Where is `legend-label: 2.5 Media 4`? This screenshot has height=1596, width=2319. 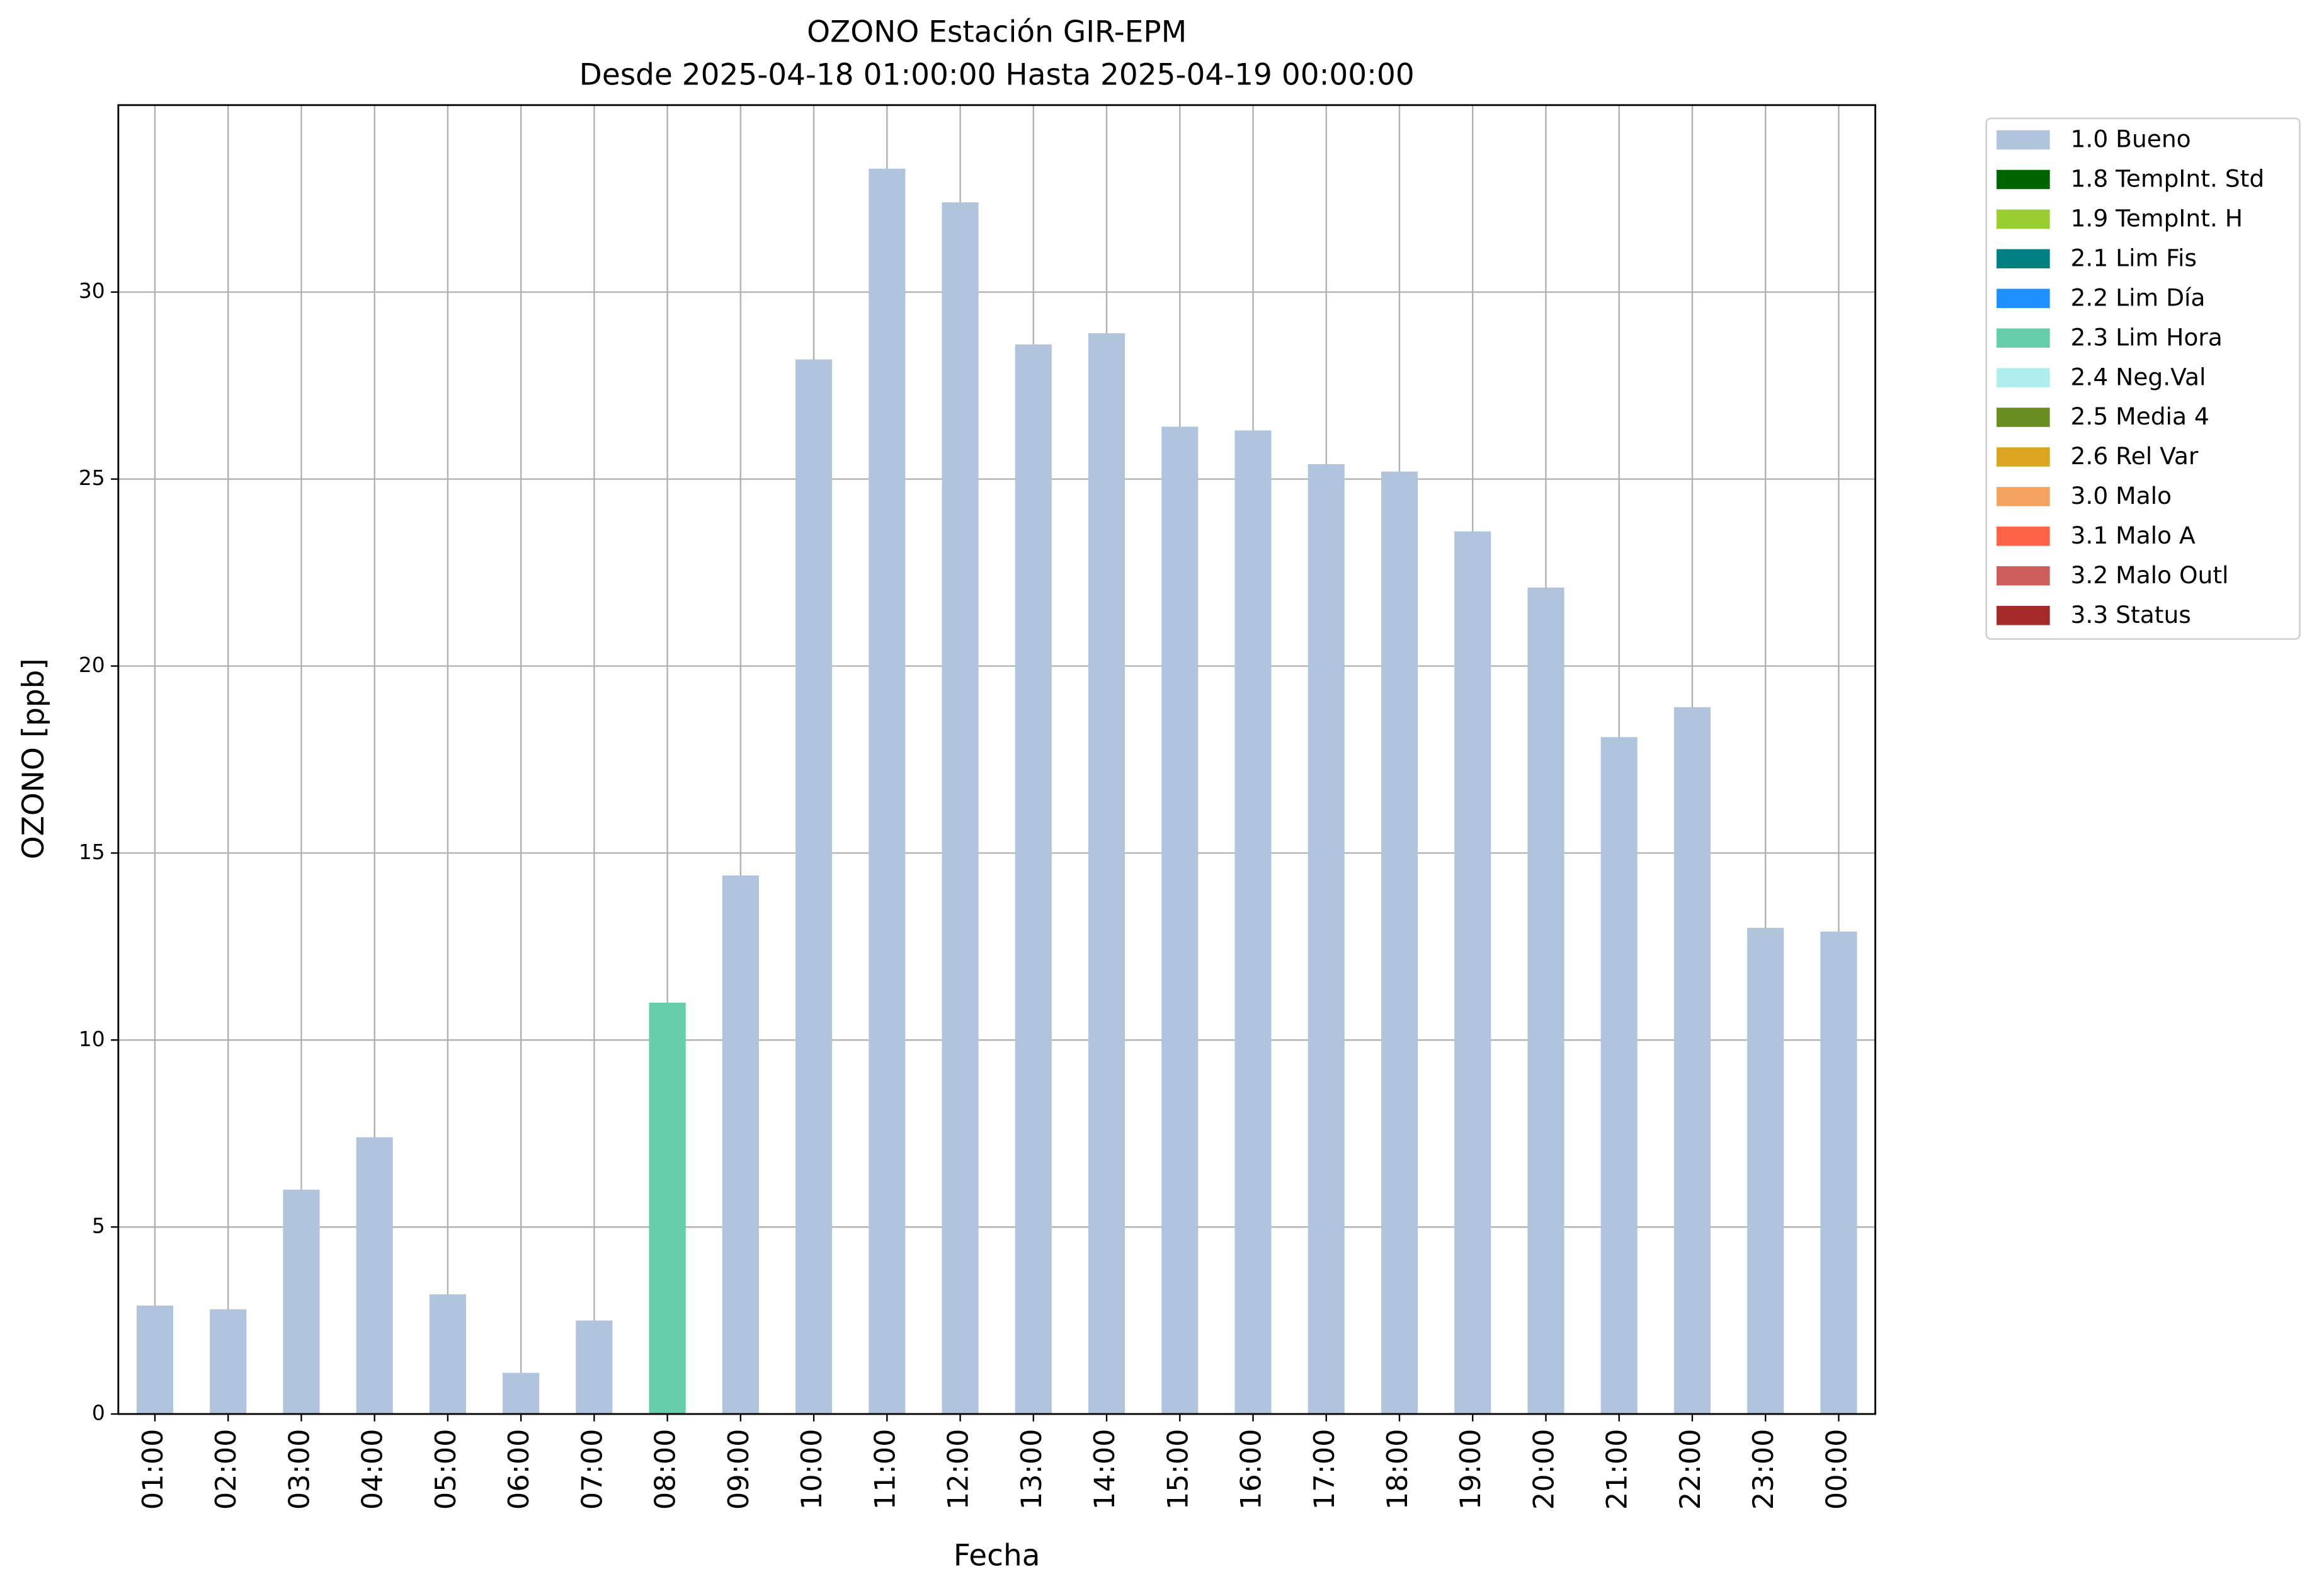
legend-label: 2.5 Media 4 is located at coordinates (2140, 416).